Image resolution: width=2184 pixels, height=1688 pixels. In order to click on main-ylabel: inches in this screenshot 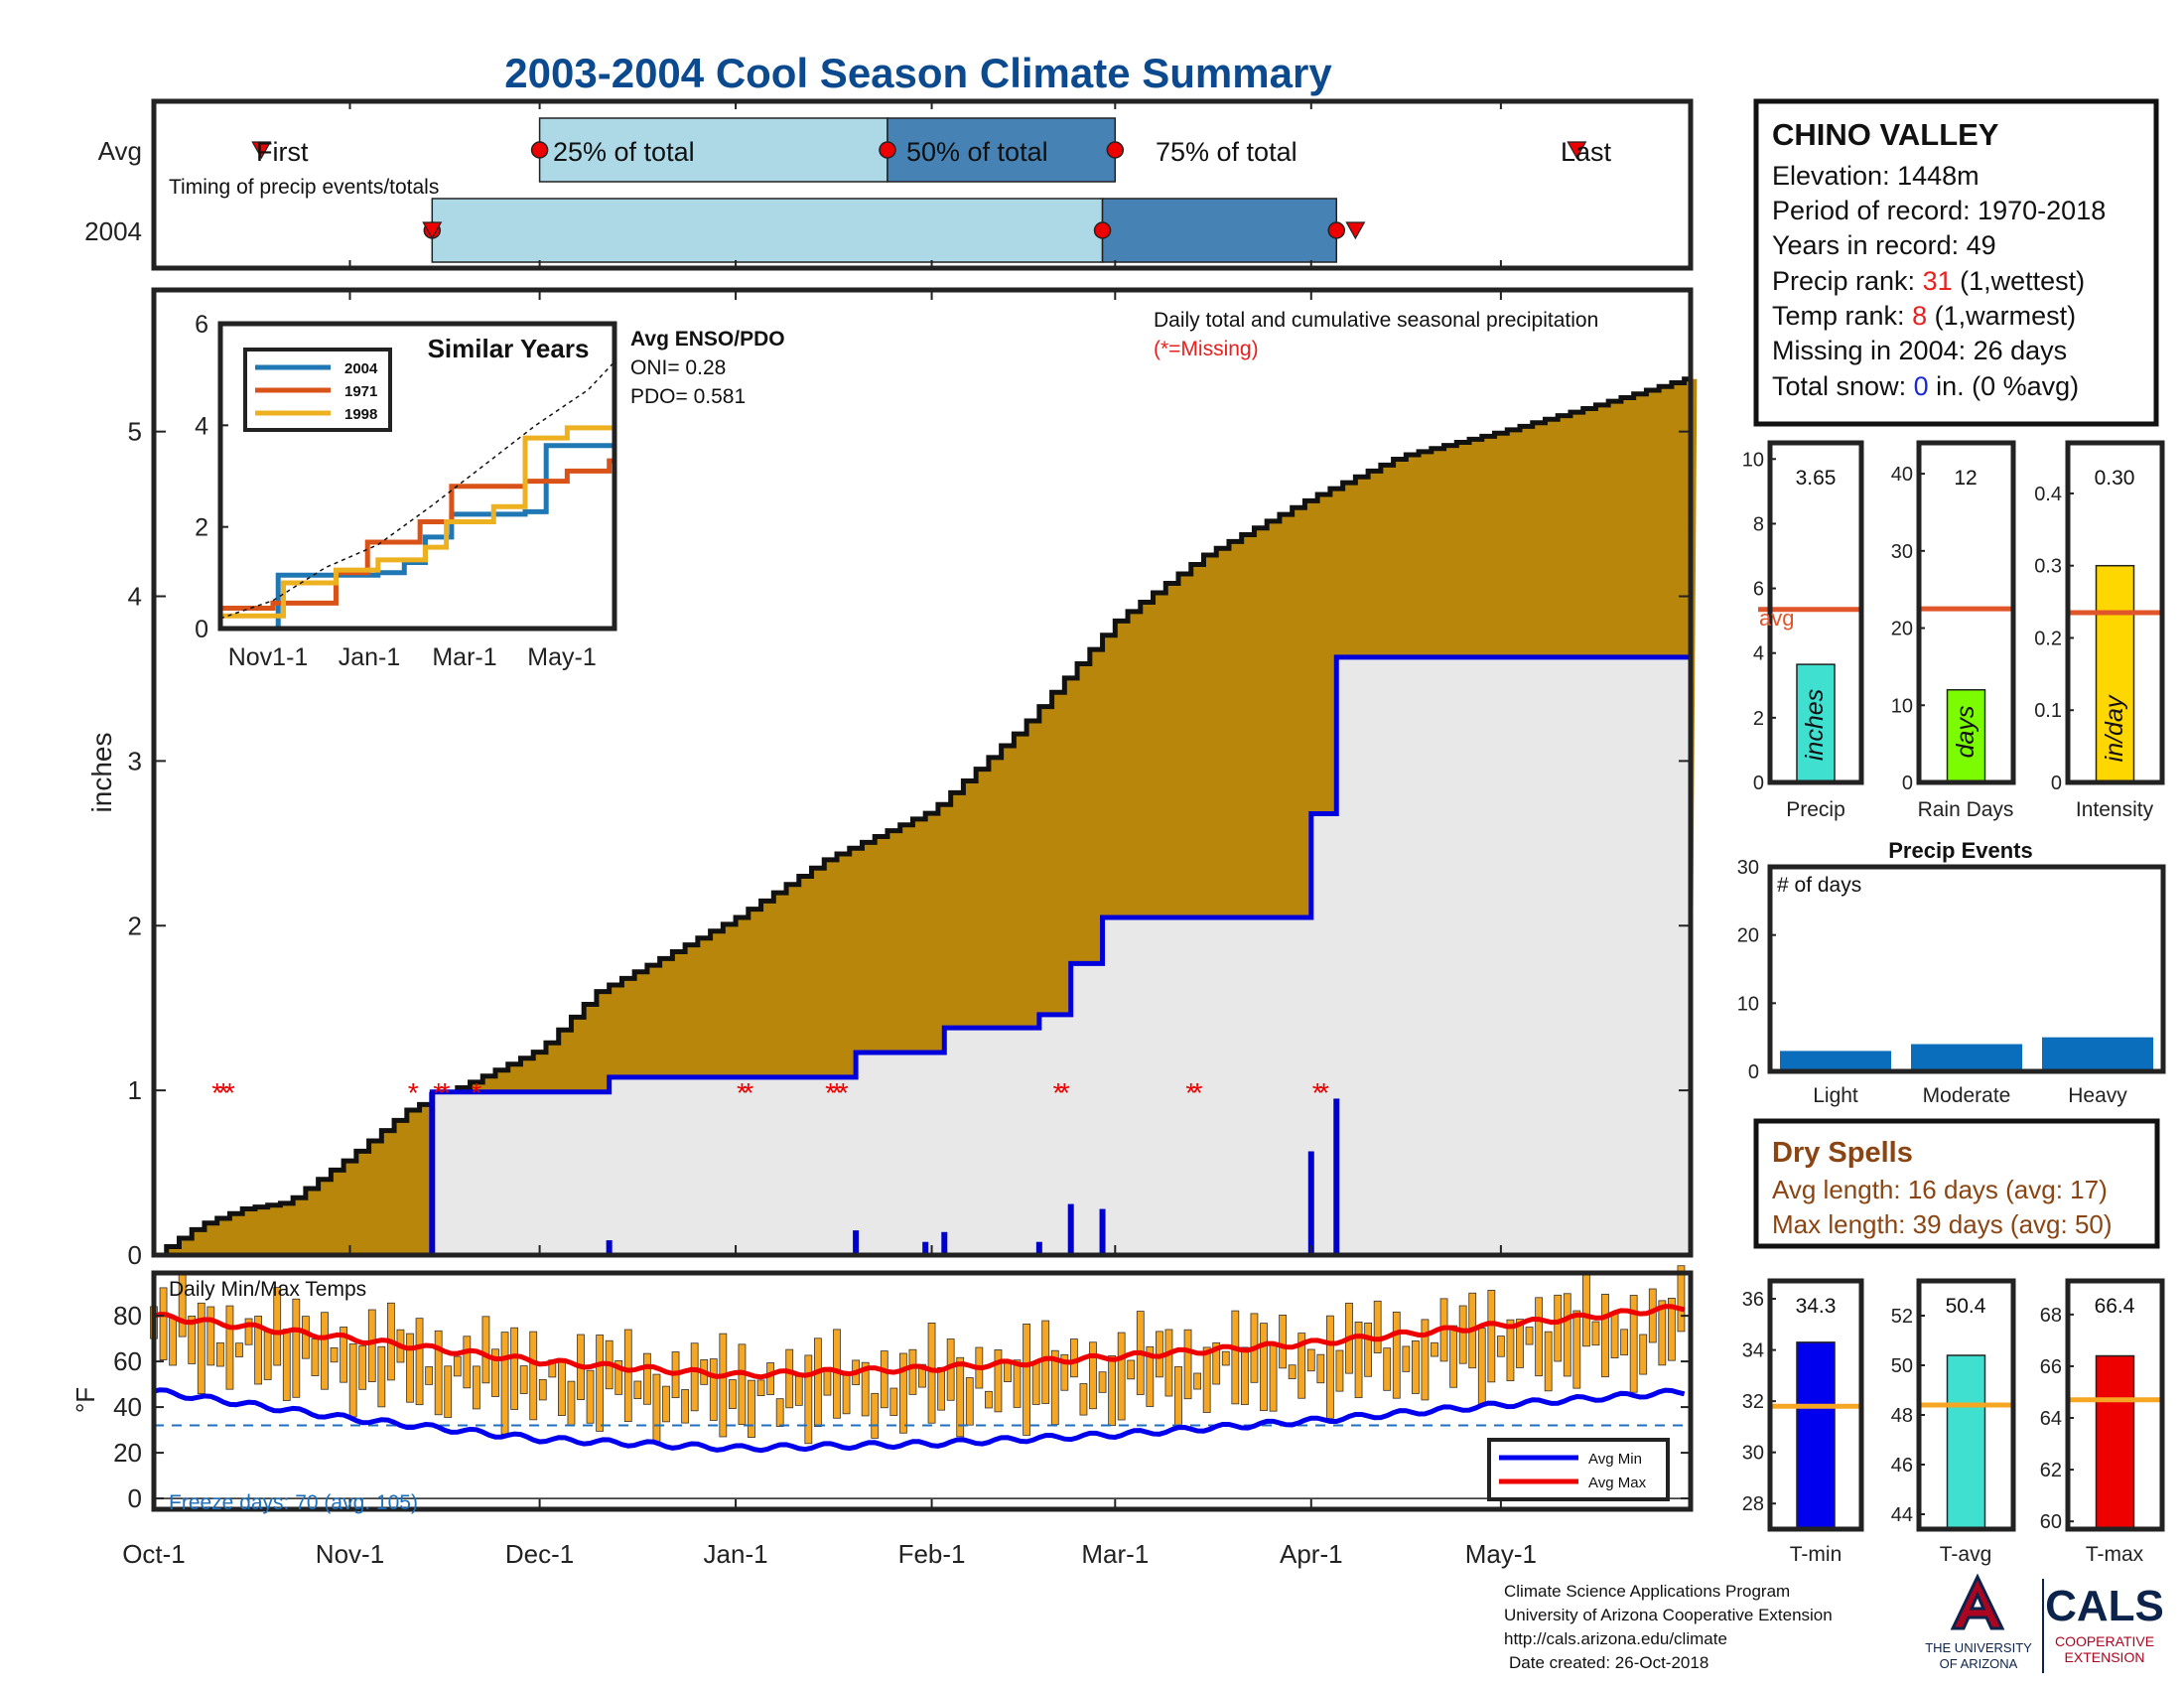, I will do `click(101, 773)`.